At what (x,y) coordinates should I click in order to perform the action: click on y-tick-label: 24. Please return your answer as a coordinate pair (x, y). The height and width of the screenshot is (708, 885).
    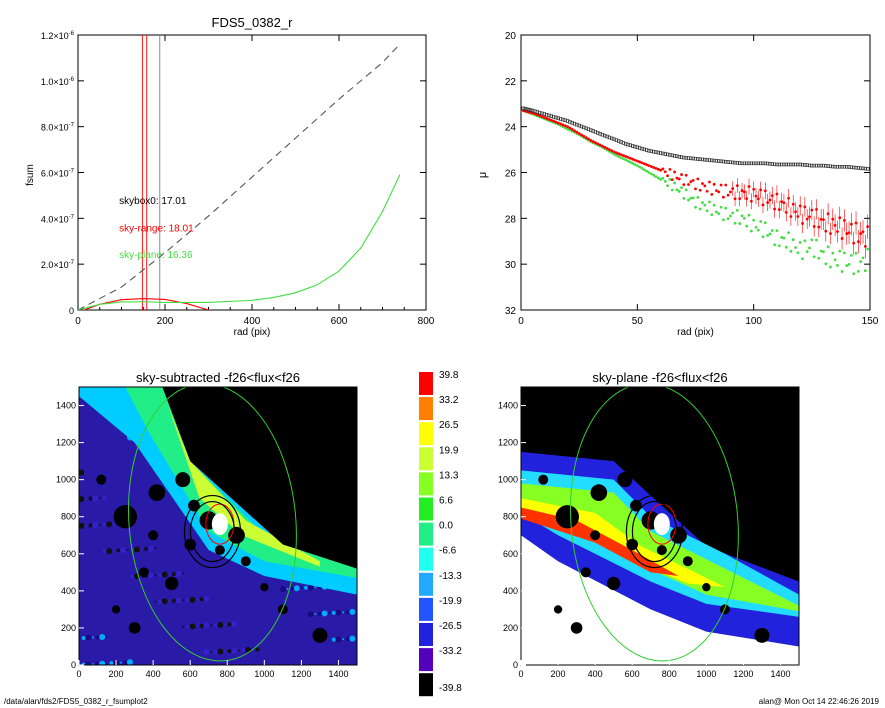
    Looking at the image, I should click on (511, 128).